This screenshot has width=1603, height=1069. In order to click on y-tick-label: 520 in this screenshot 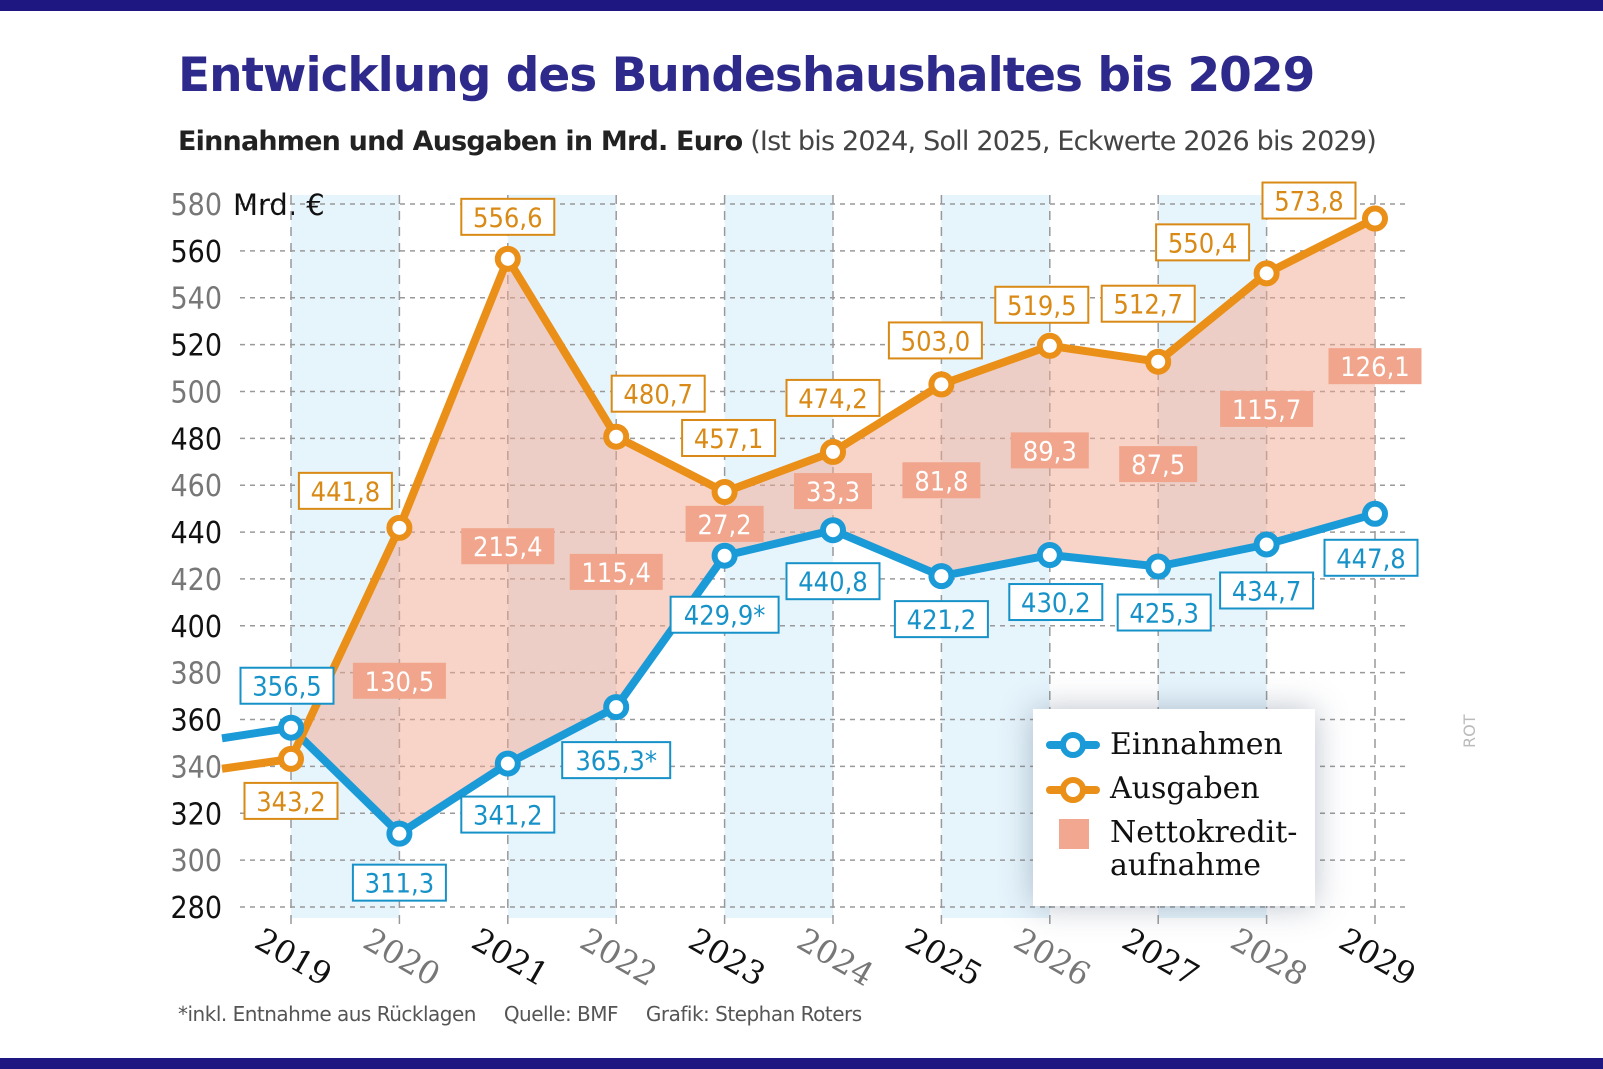, I will do `click(196, 346)`.